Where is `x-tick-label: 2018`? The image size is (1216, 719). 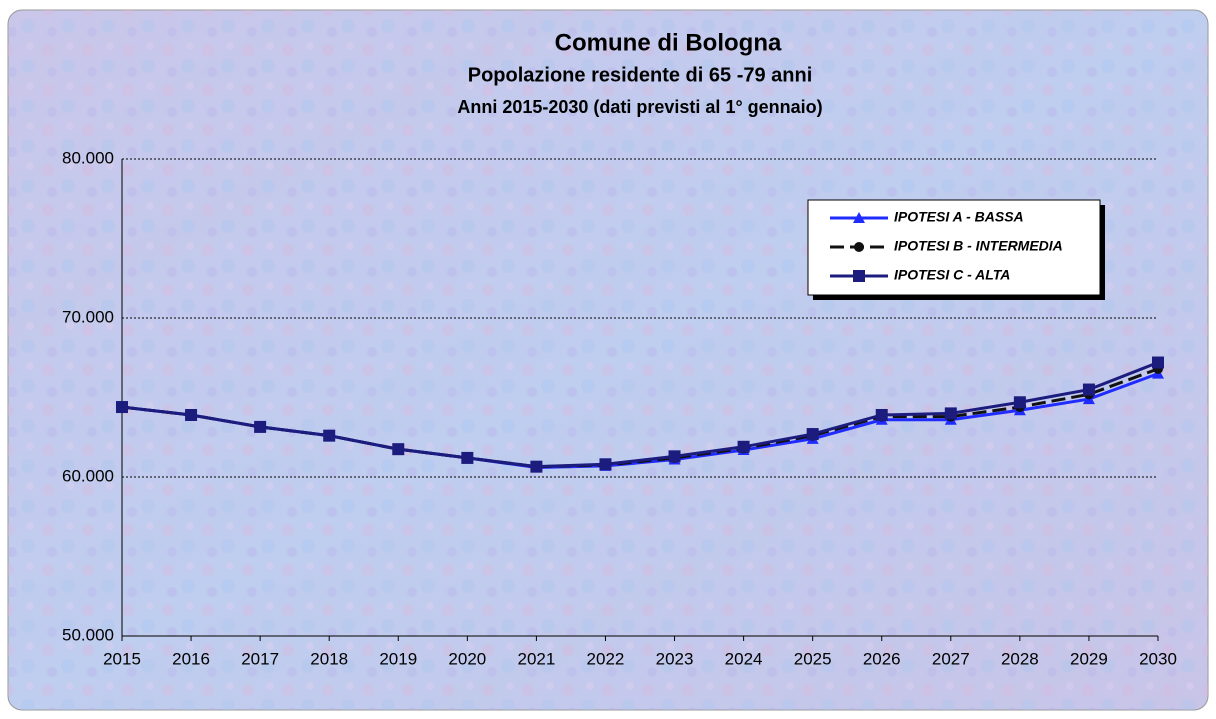 x-tick-label: 2018 is located at coordinates (329, 658).